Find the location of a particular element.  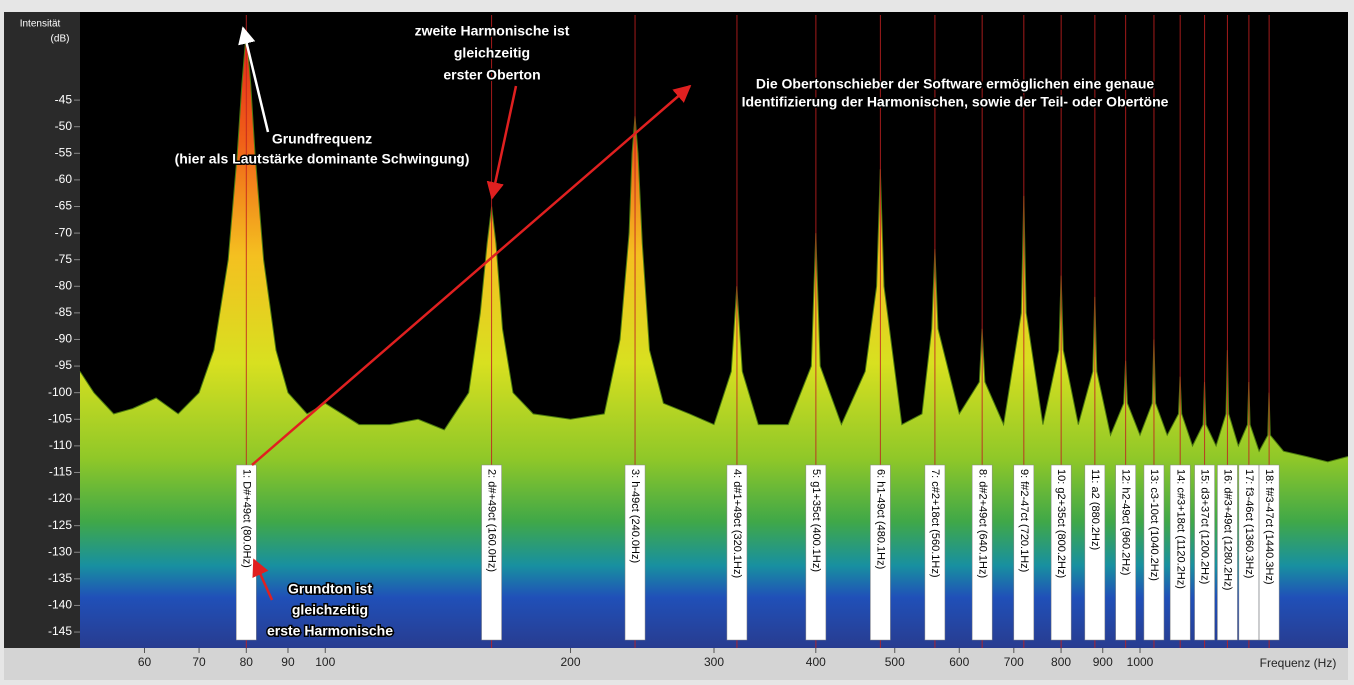

y-tick-label: -100 is located at coordinates (60, 392).